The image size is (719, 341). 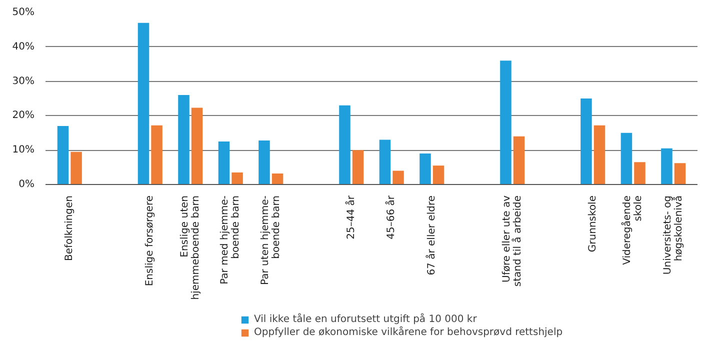 What do you see at coordinates (23, 150) in the screenshot?
I see `y-tick-label: 10%` at bounding box center [23, 150].